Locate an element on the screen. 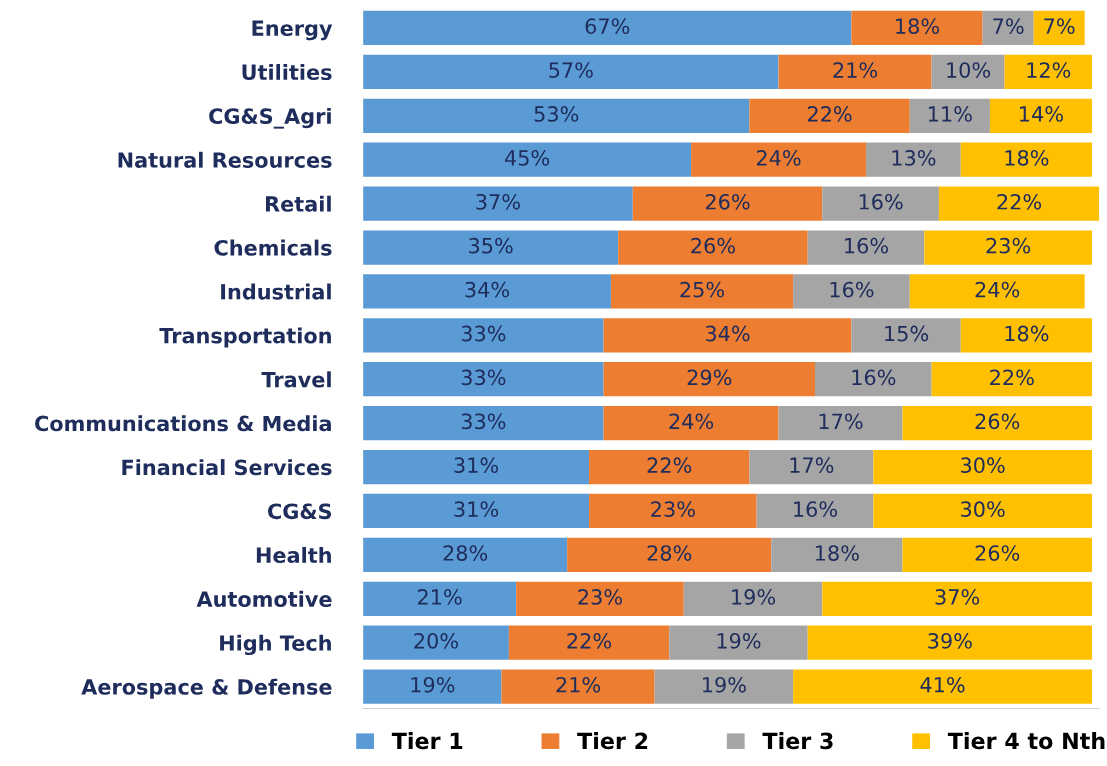 The height and width of the screenshot is (766, 1107). data-label: 12% is located at coordinates (1049, 70).